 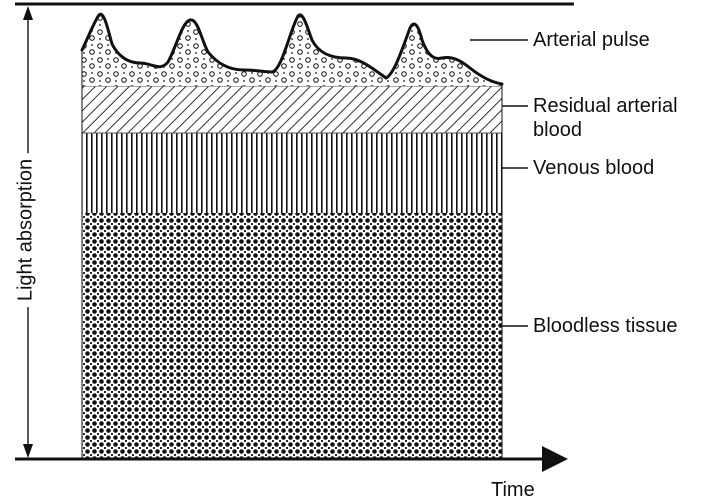 What do you see at coordinates (557, 130) in the screenshot?
I see `label-residual-arterial-blood-line2: blood` at bounding box center [557, 130].